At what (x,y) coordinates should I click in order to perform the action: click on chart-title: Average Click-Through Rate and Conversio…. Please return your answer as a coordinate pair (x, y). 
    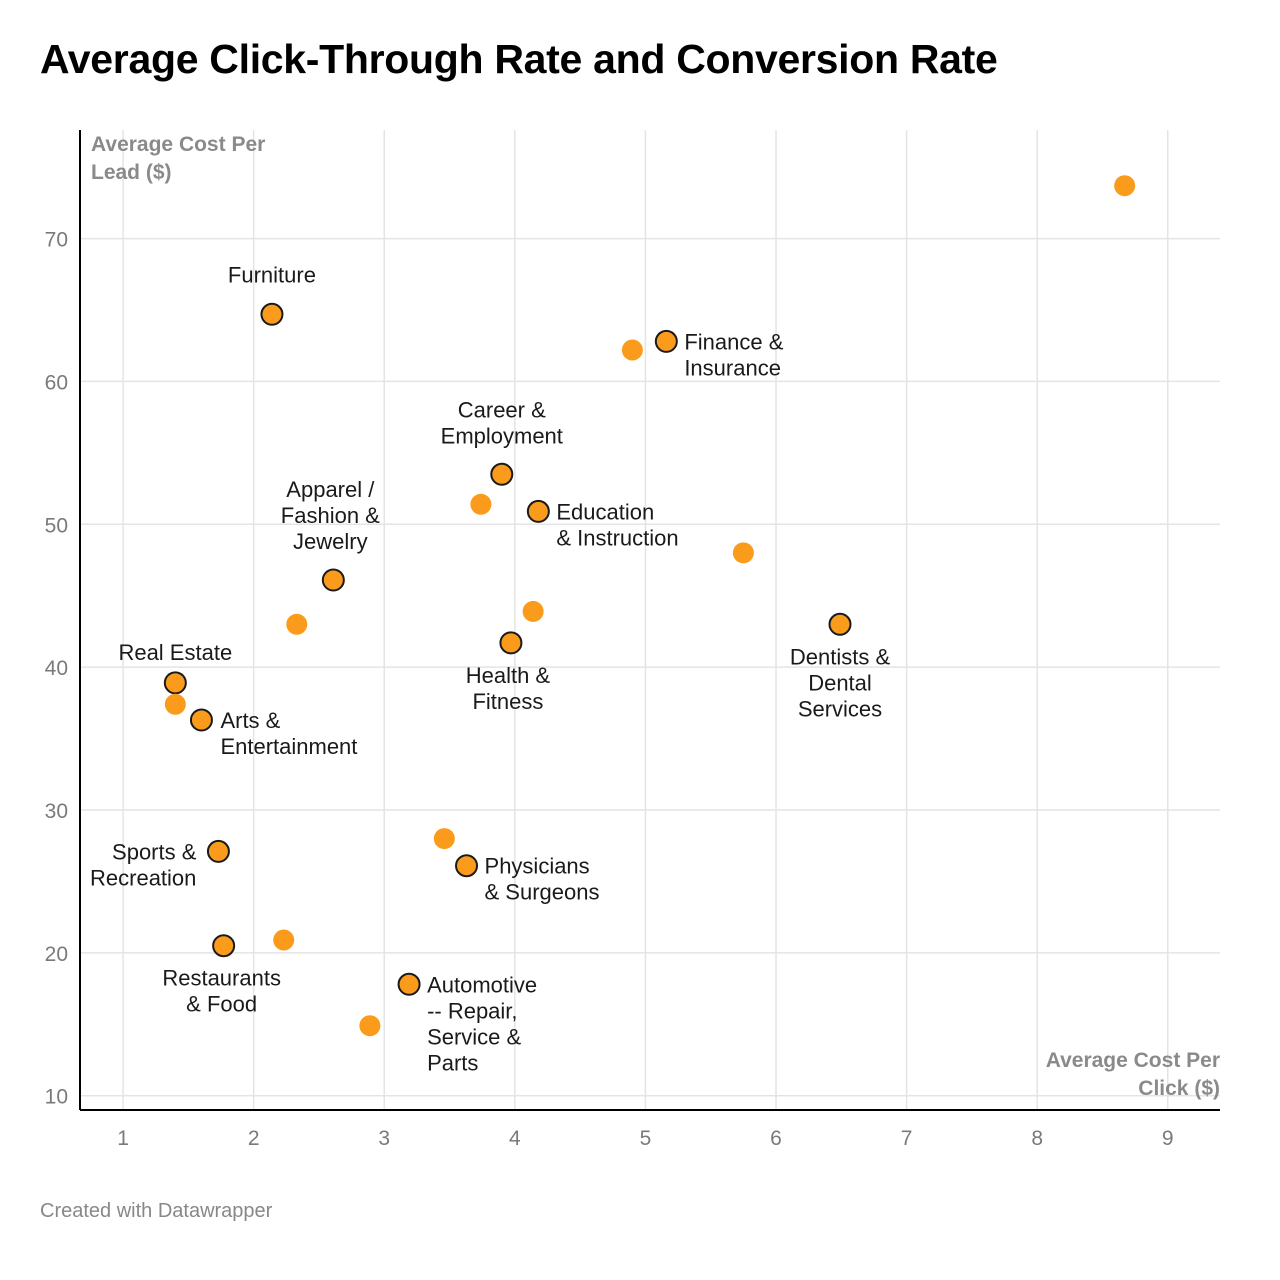
    Looking at the image, I should click on (519, 59).